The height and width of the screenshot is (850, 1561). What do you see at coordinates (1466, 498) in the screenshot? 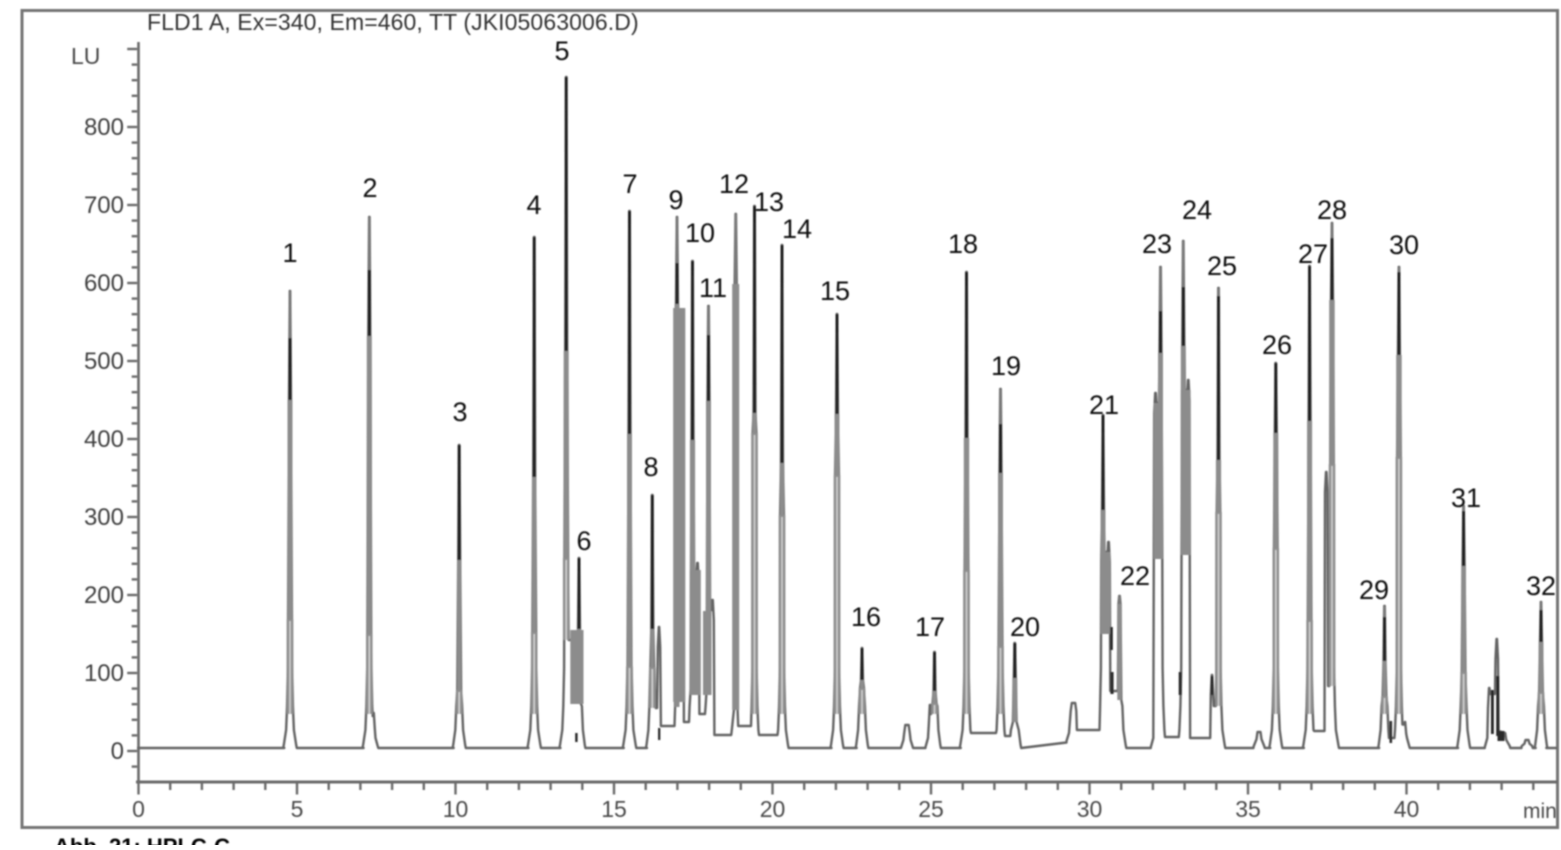
I see `svg-text: 31` at bounding box center [1466, 498].